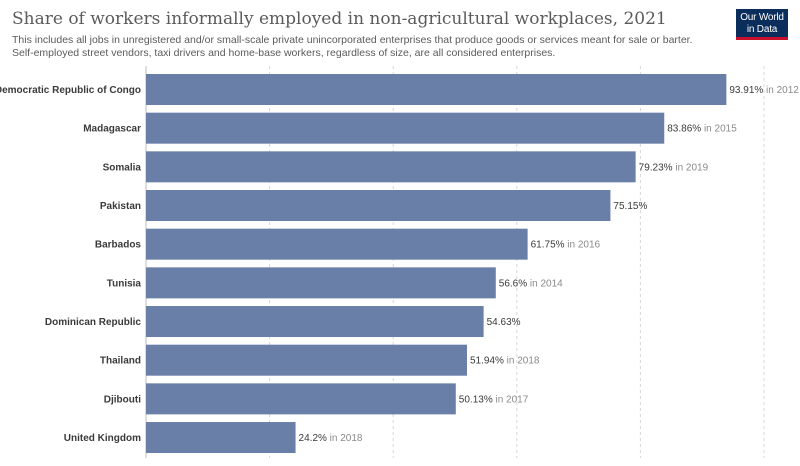 This screenshot has height=466, width=800. What do you see at coordinates (120, 206) in the screenshot?
I see `category-label: Pakistan` at bounding box center [120, 206].